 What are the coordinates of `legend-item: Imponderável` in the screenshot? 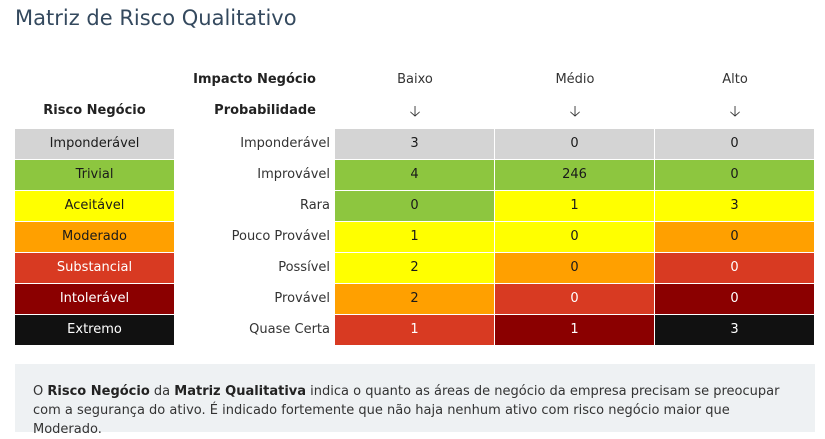 It's located at (94, 144).